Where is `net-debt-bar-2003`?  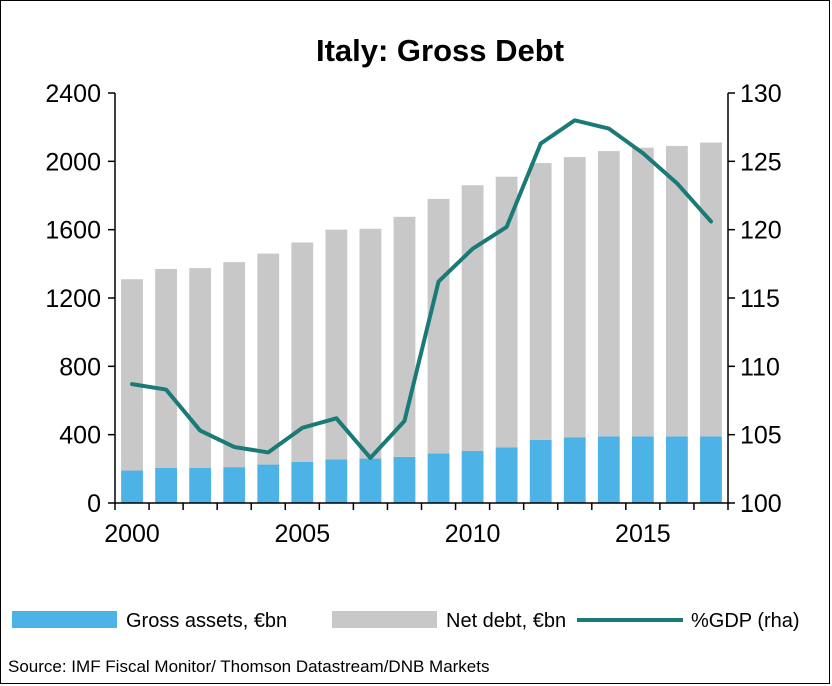
net-debt-bar-2003 is located at coordinates (234, 365).